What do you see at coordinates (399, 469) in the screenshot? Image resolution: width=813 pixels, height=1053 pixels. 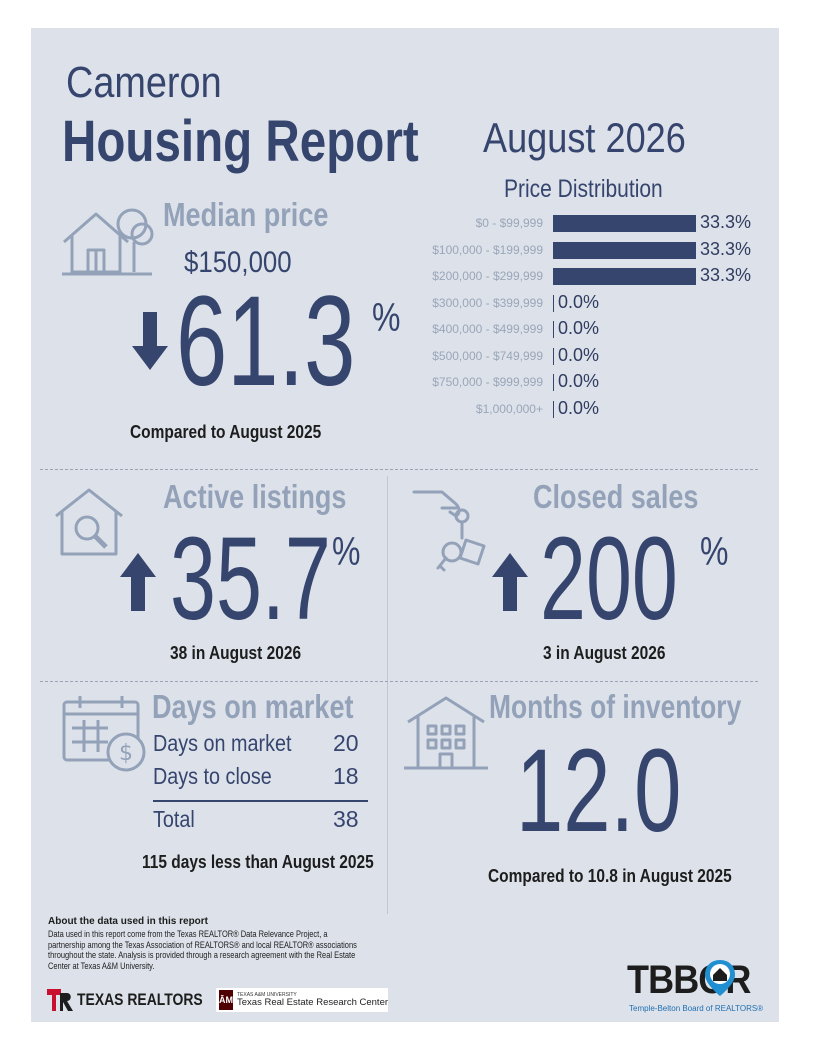 I see `divider-top` at bounding box center [399, 469].